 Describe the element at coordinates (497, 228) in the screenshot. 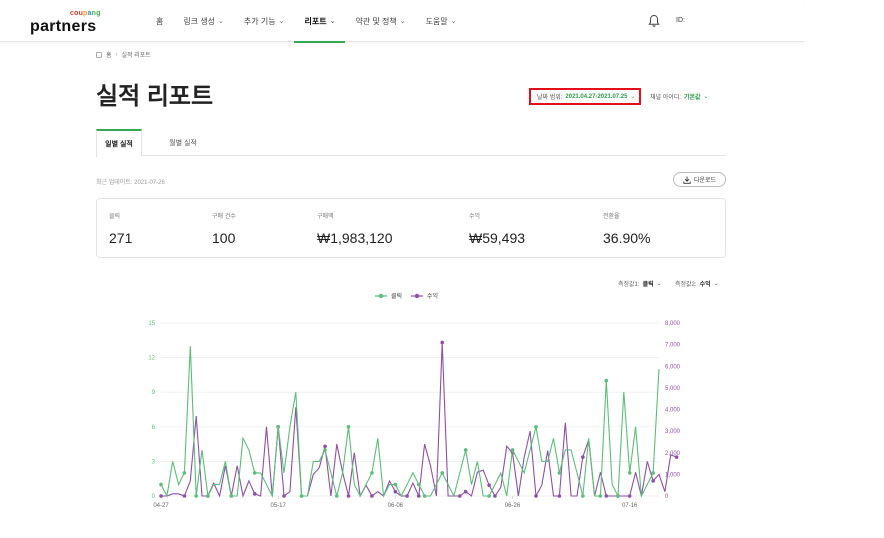

I see `stat-revenue: 수익 ₩59,493` at that location.